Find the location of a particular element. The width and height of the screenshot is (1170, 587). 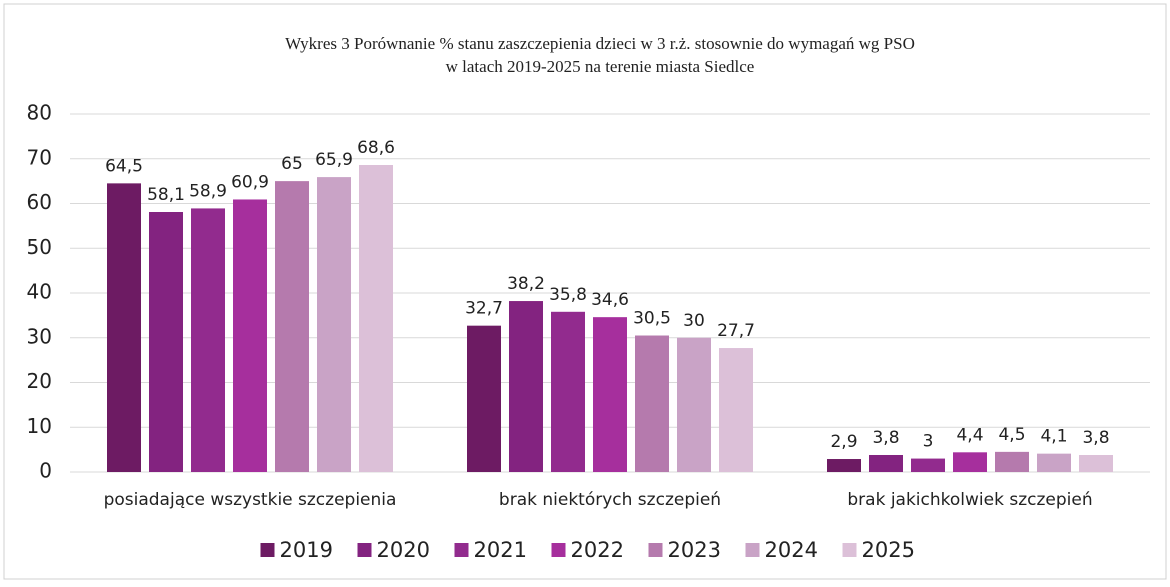

value-label: 27,7 is located at coordinates (736, 331).